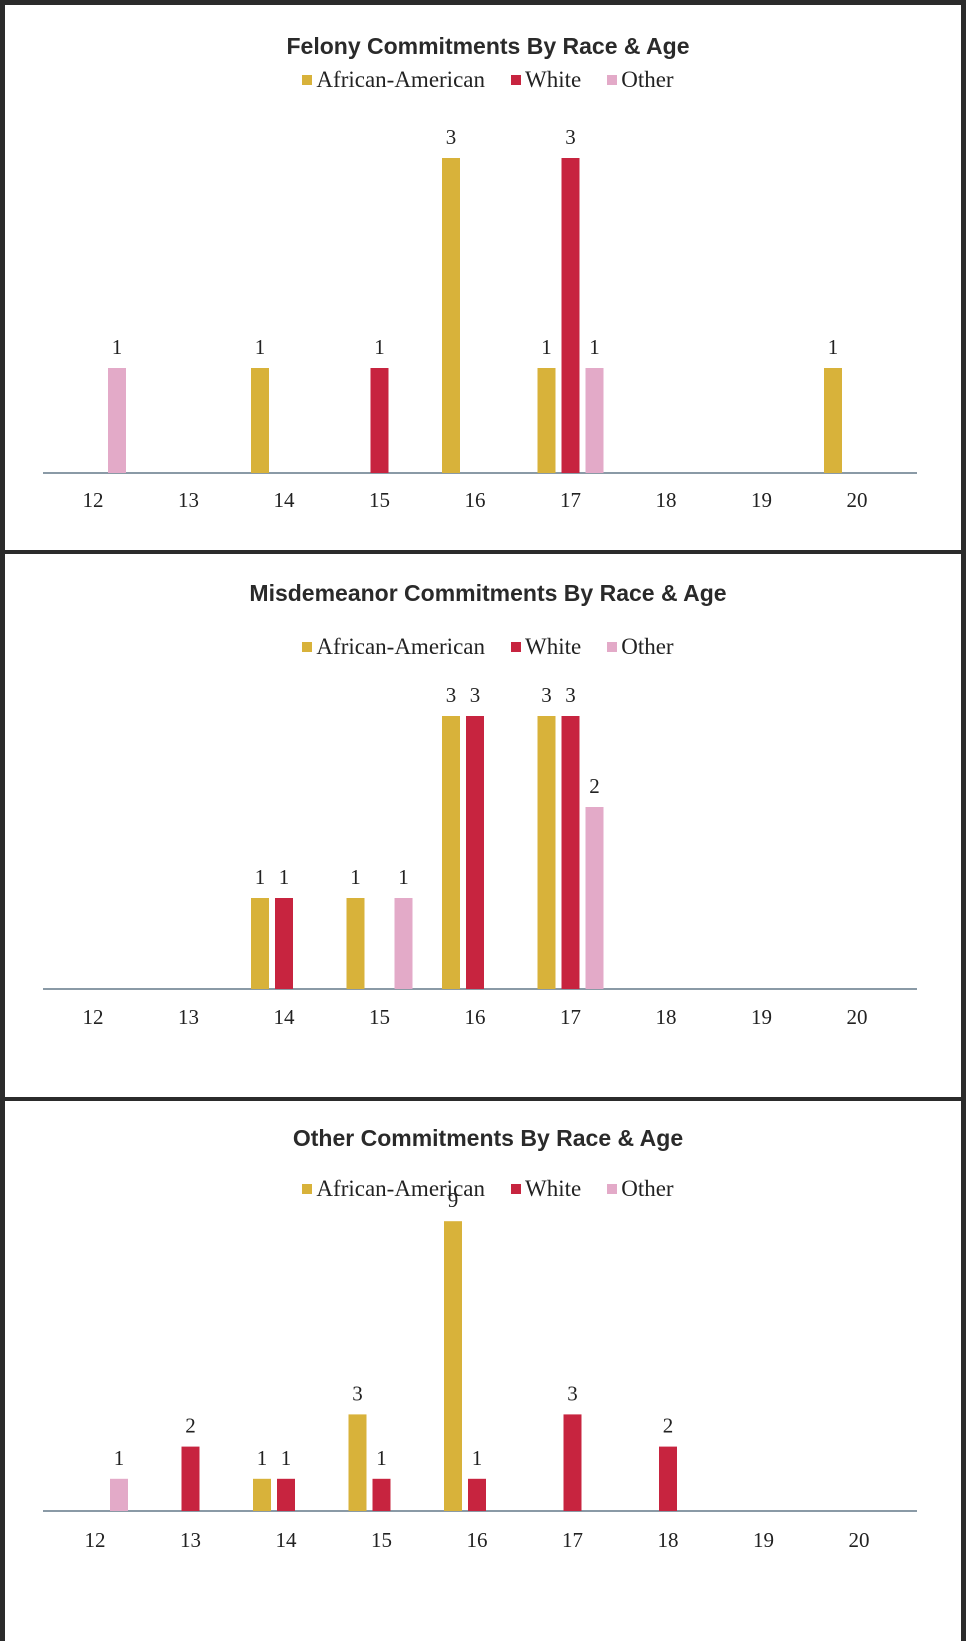  What do you see at coordinates (485, 647) in the screenshot?
I see `misdemeanor-legend: African-American White Other` at bounding box center [485, 647].